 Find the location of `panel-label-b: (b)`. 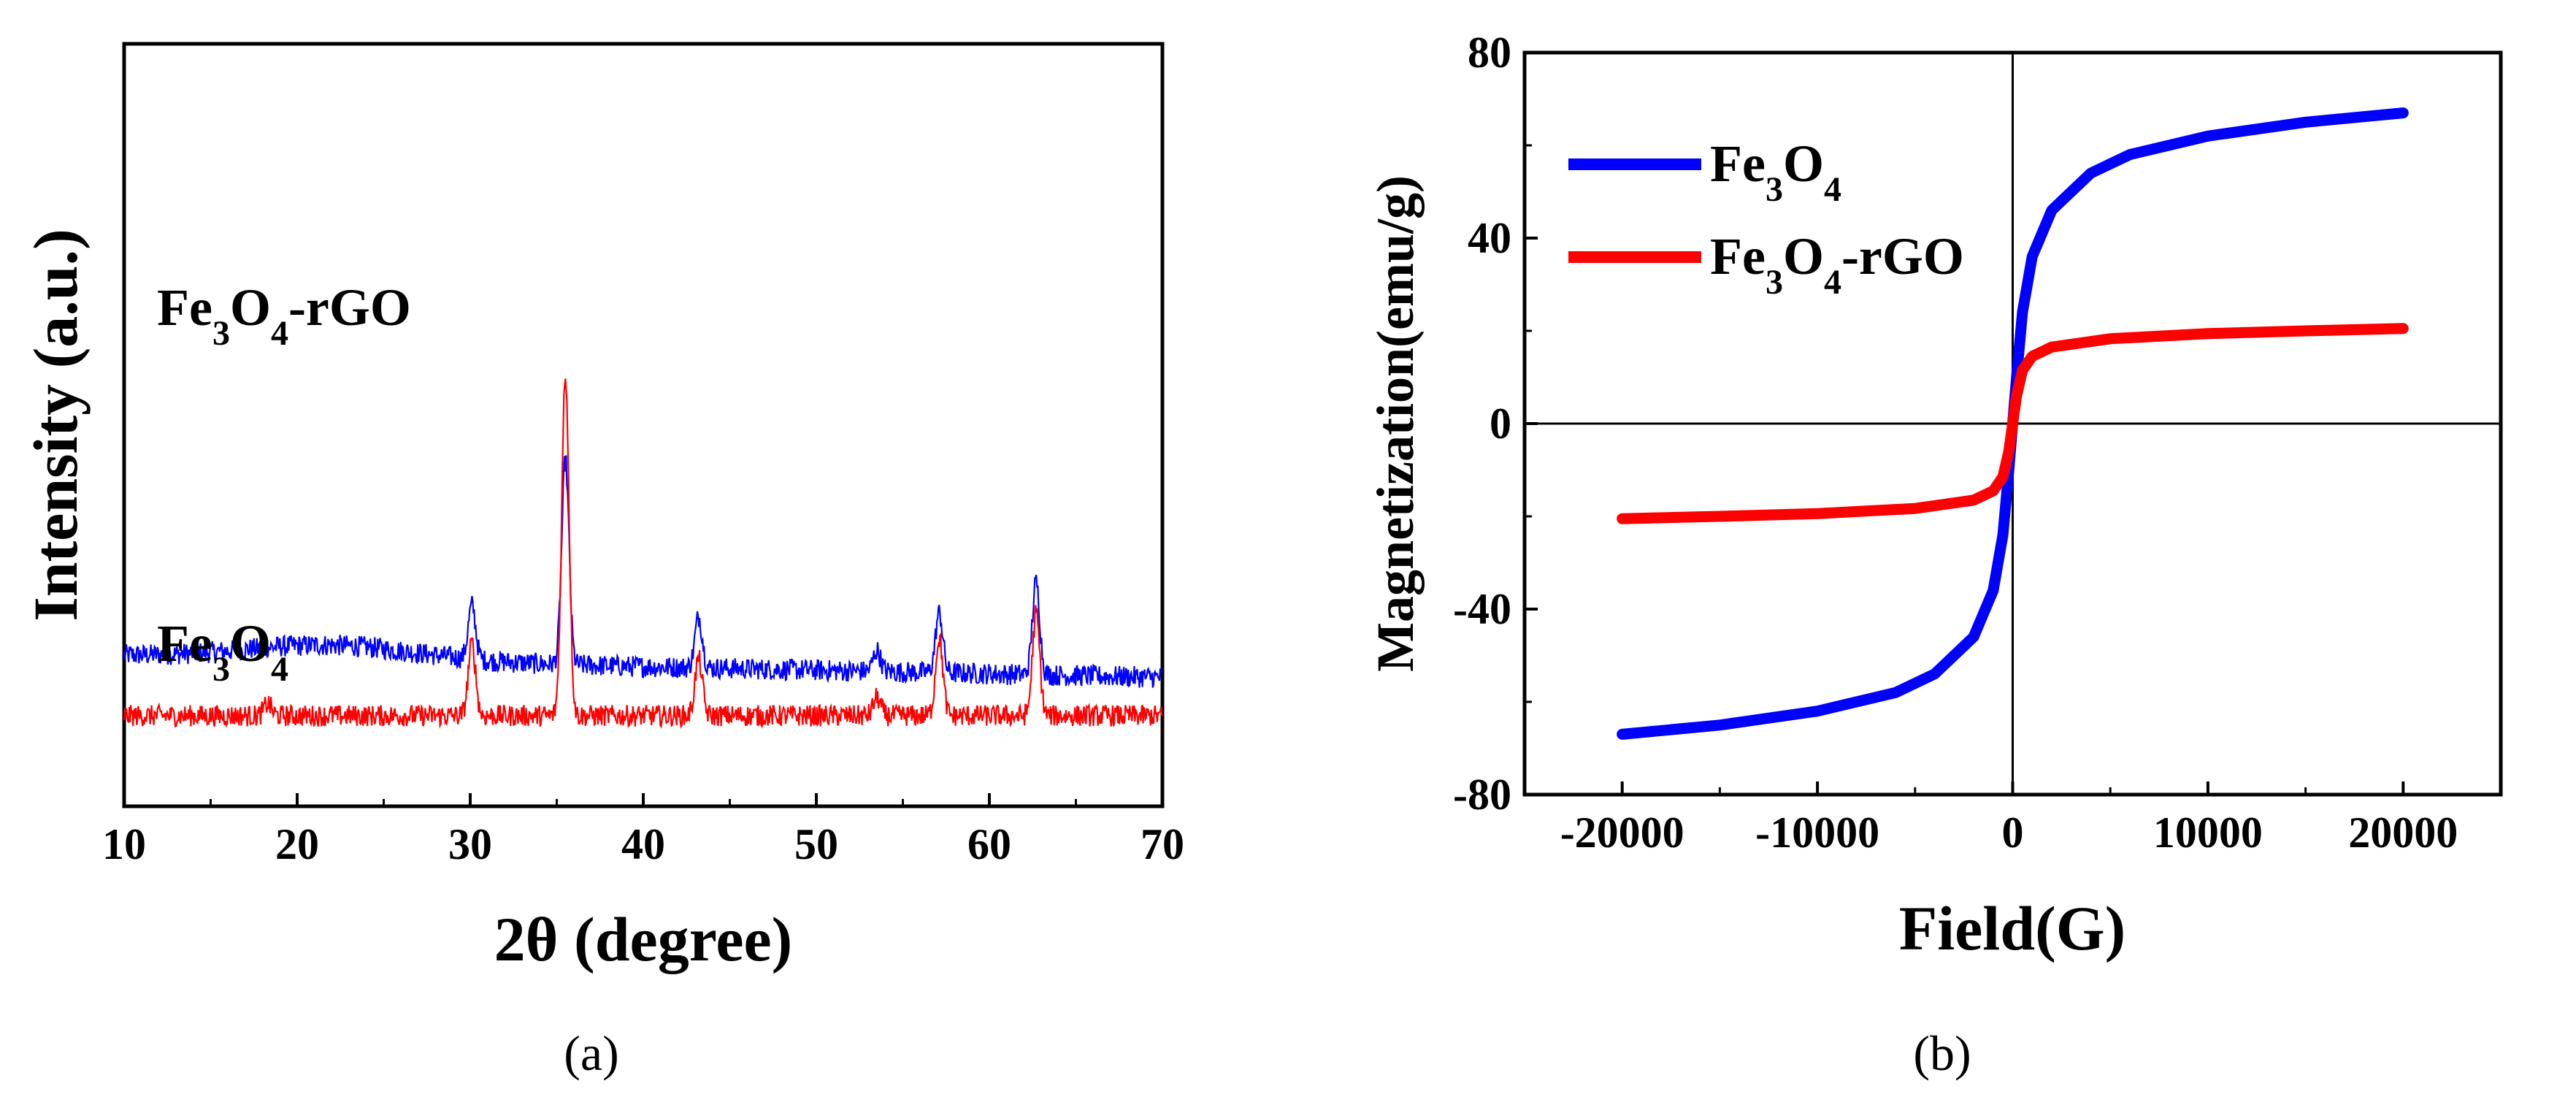

panel-label-b: (b) is located at coordinates (1942, 1053).